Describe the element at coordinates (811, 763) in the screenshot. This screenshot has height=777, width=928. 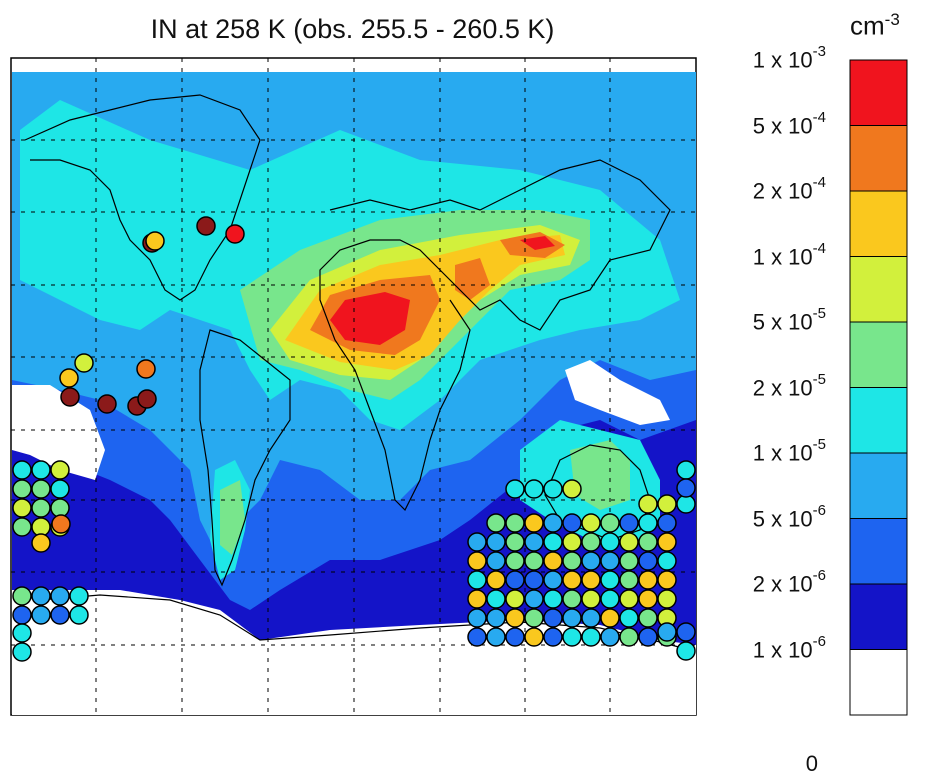
I see `colorbar-tick-label: 0` at that location.